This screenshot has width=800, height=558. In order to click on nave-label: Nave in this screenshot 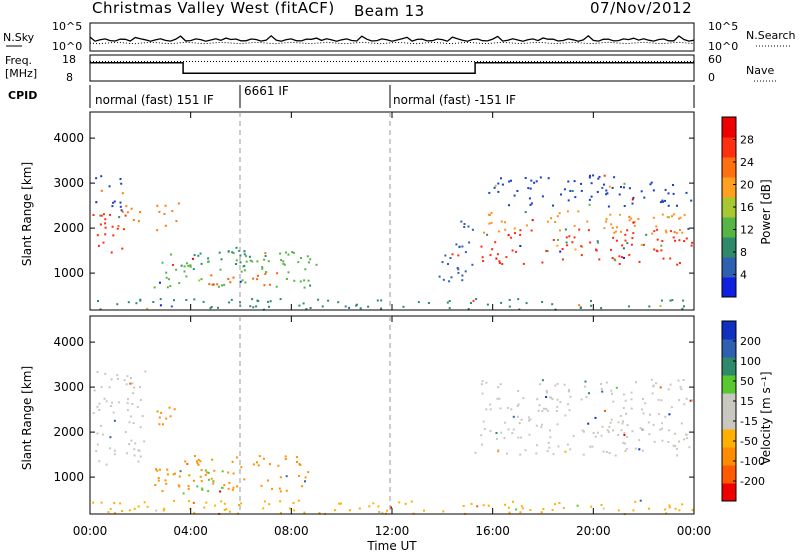, I will do `click(760, 70)`.